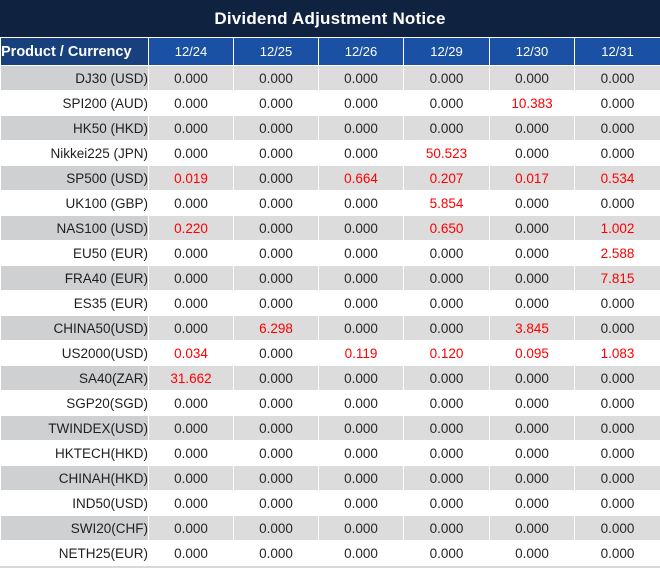  I want to click on dividend-value-cell: 0.664, so click(361, 178).